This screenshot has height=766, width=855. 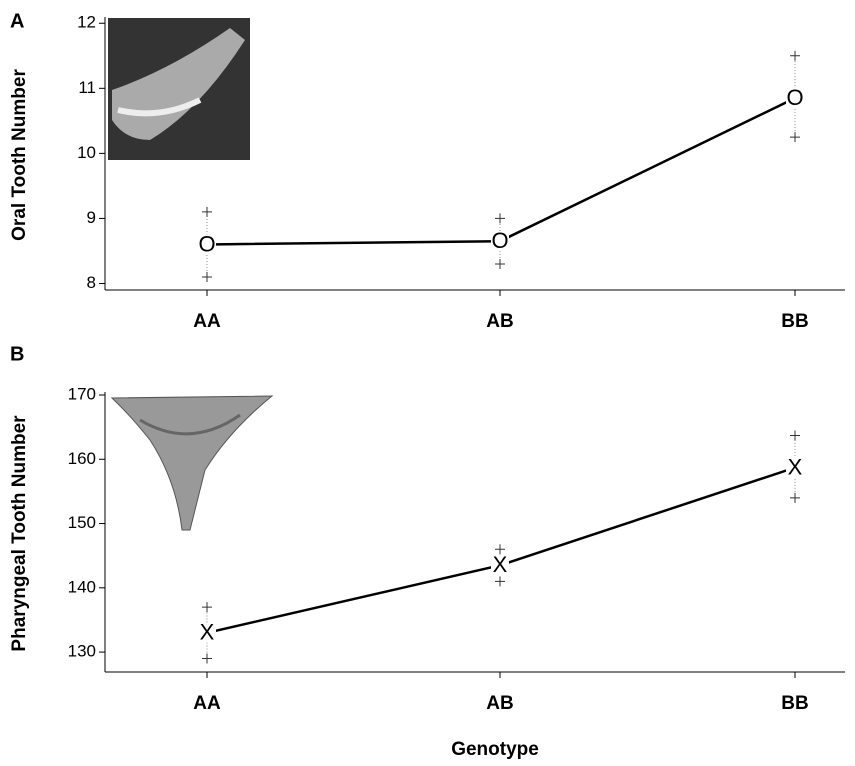 I want to click on y-tick-label: 11, so click(x=87, y=87).